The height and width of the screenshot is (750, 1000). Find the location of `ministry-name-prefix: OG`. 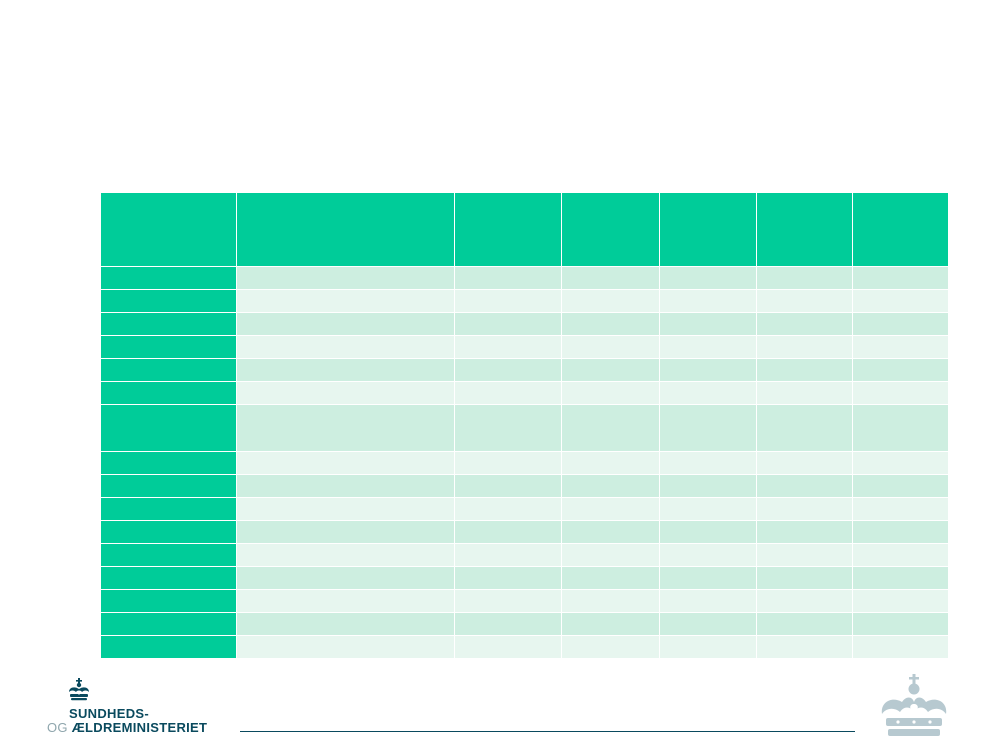

ministry-name-prefix: OG is located at coordinates (59, 727).